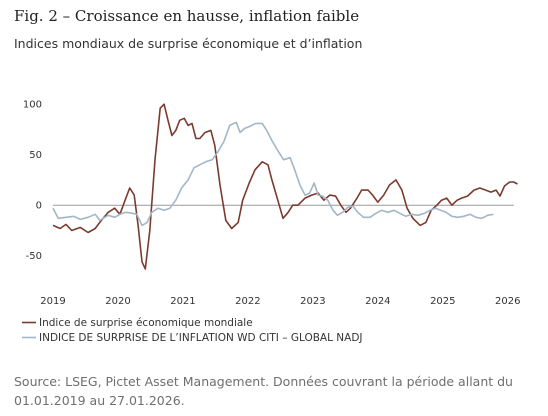 The image size is (548, 416). Describe the element at coordinates (146, 323) in the screenshot. I see `legend-label: Indice de surprise économique mondiale` at that location.